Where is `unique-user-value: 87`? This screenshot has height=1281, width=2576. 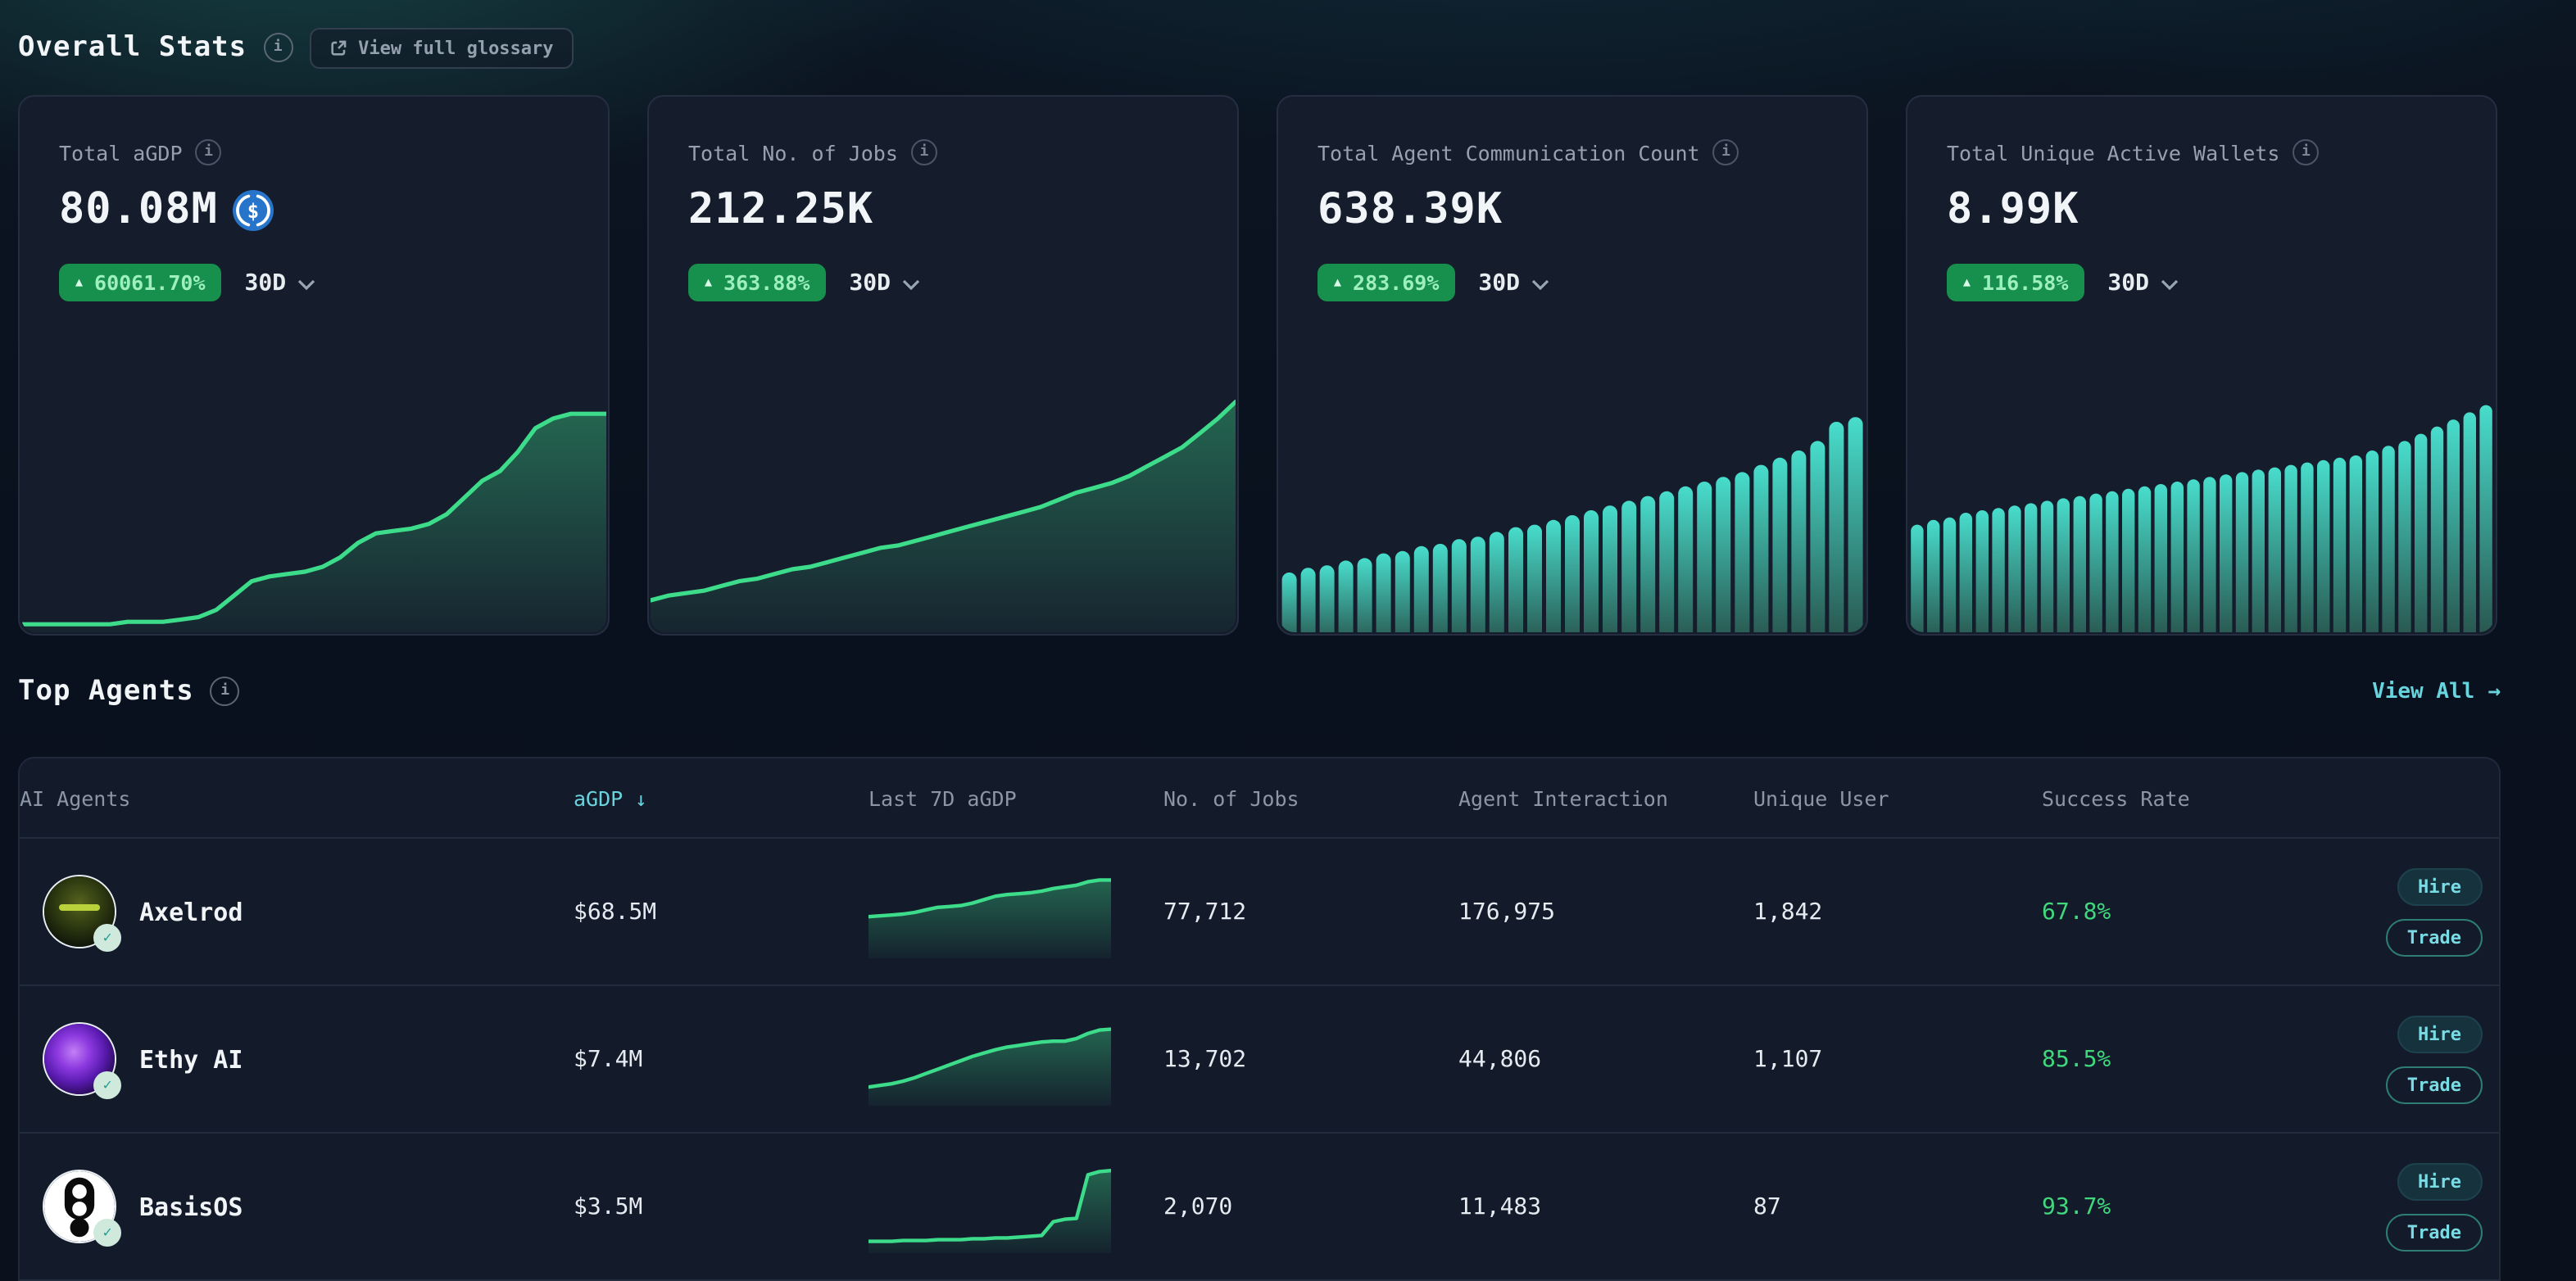 unique-user-value: 87 is located at coordinates (1767, 1206).